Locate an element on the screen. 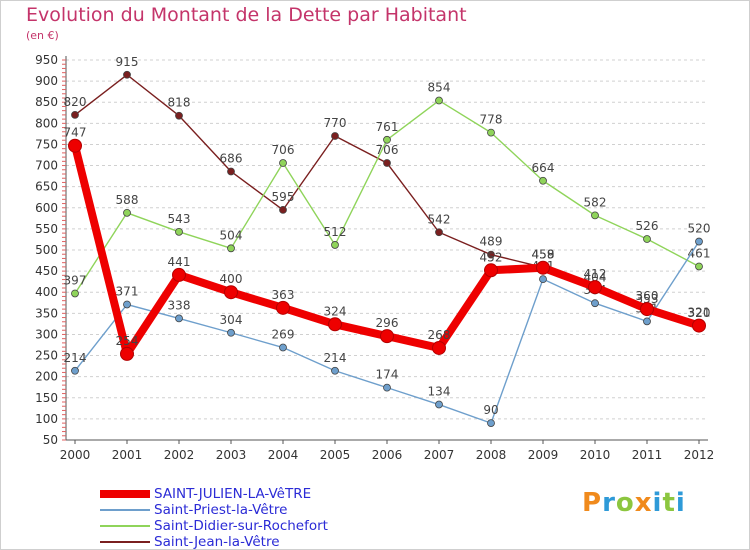 The height and width of the screenshot is (550, 750). x-tick-label: 2008 is located at coordinates (491, 455).